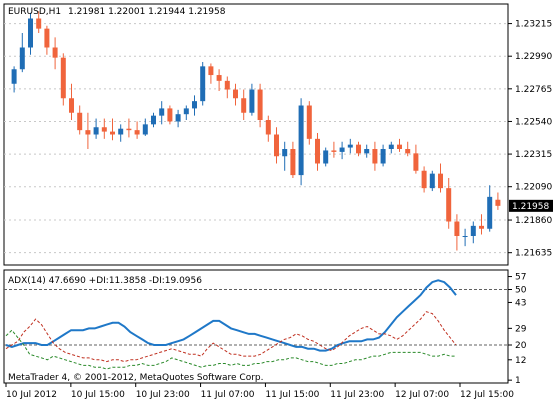  I want to click on indicator-tick-label: 50, so click(521, 291).